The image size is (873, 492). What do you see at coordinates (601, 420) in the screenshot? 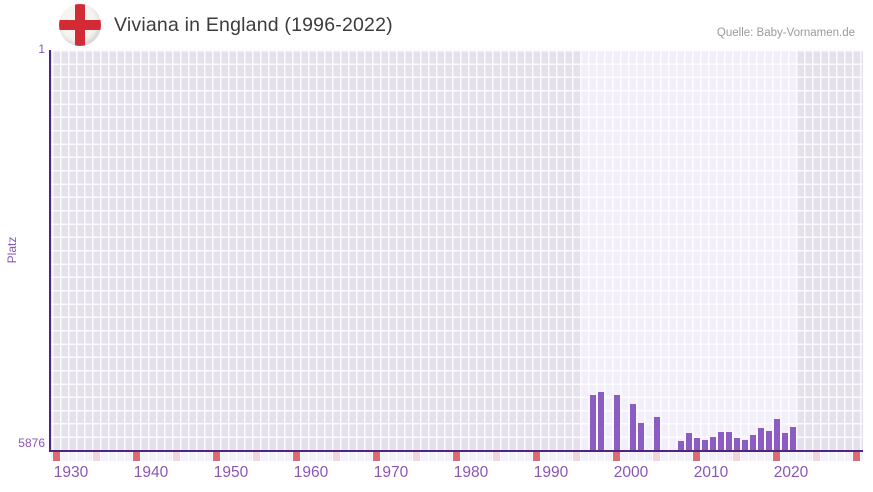
I see `bar-1998` at bounding box center [601, 420].